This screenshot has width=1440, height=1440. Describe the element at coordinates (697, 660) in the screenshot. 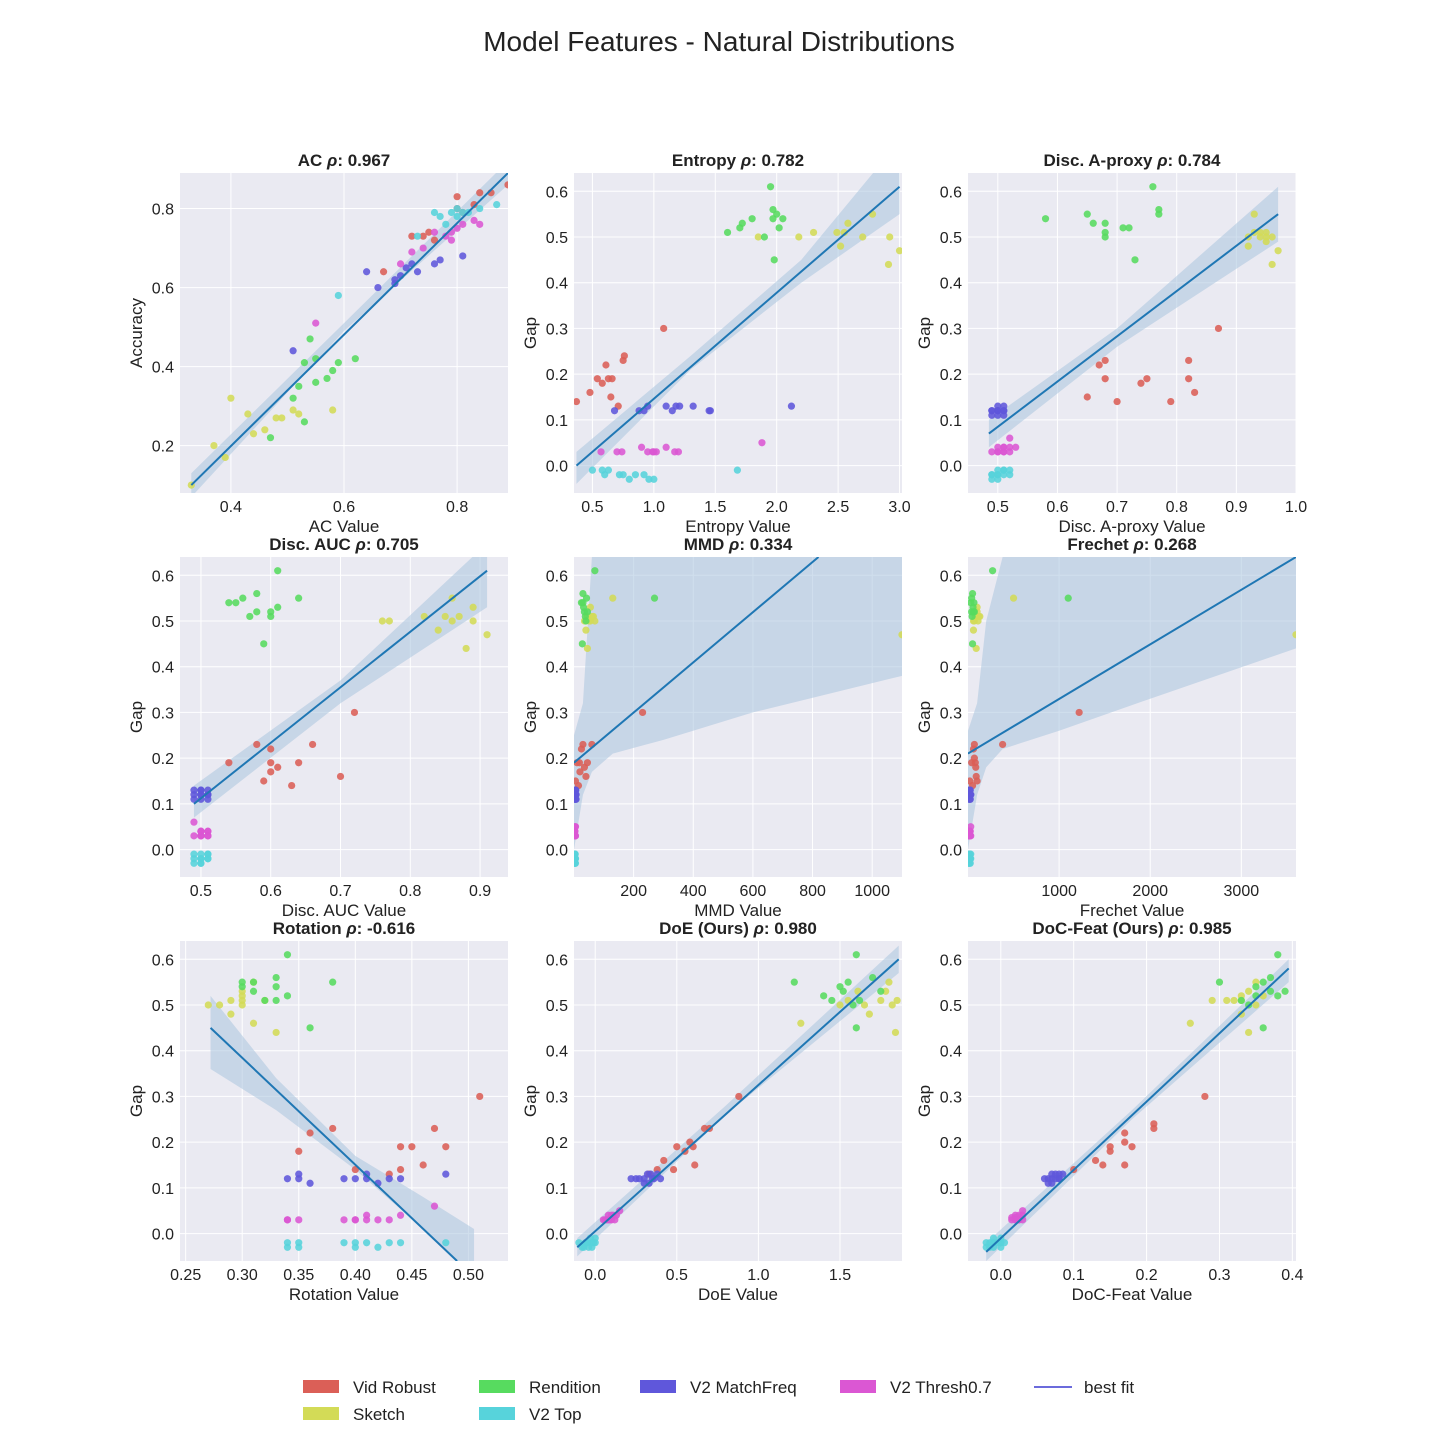

I see `fit-line` at that location.